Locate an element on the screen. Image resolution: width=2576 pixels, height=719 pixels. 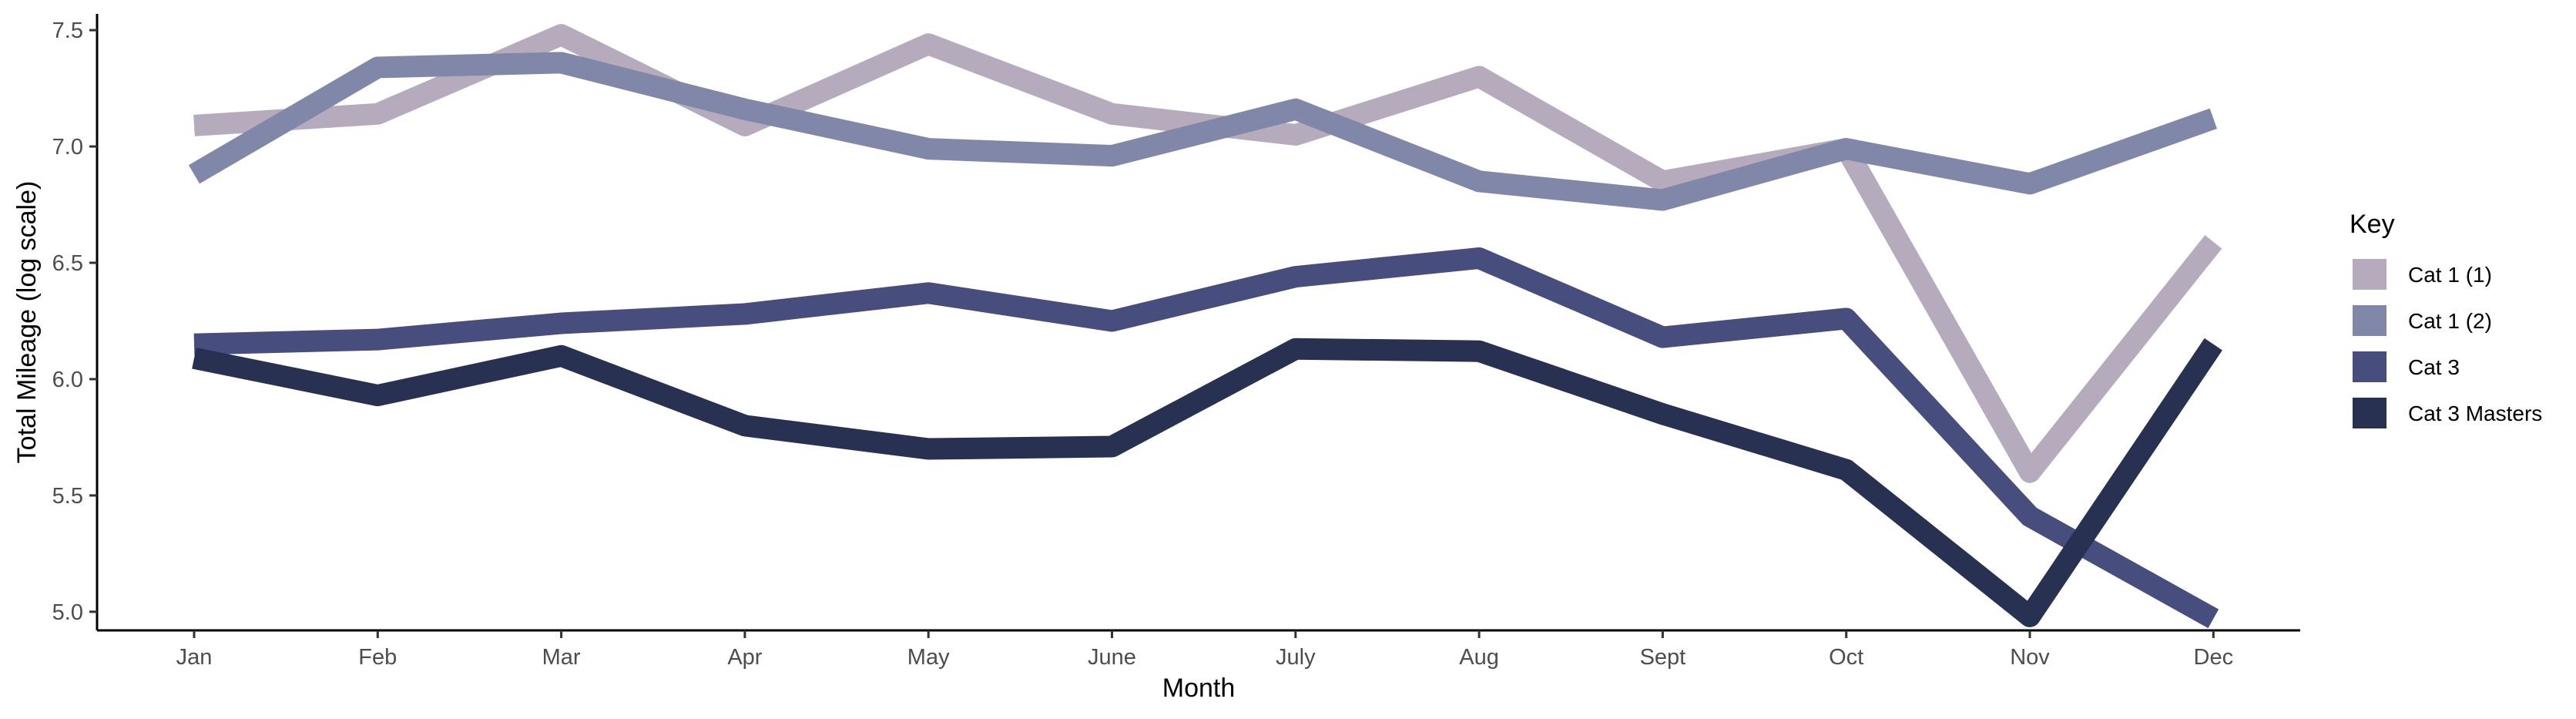
x-tick-label: May is located at coordinates (928, 657).